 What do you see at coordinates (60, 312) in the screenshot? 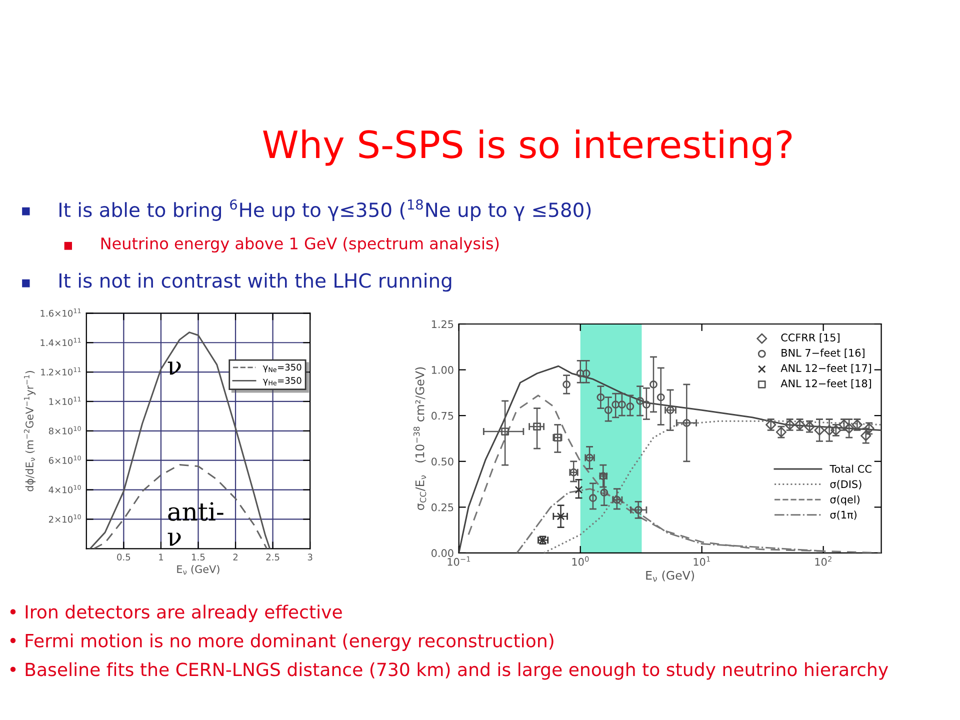
I see `y-tick-label: 1.6×10$^{11}$` at bounding box center [60, 312].